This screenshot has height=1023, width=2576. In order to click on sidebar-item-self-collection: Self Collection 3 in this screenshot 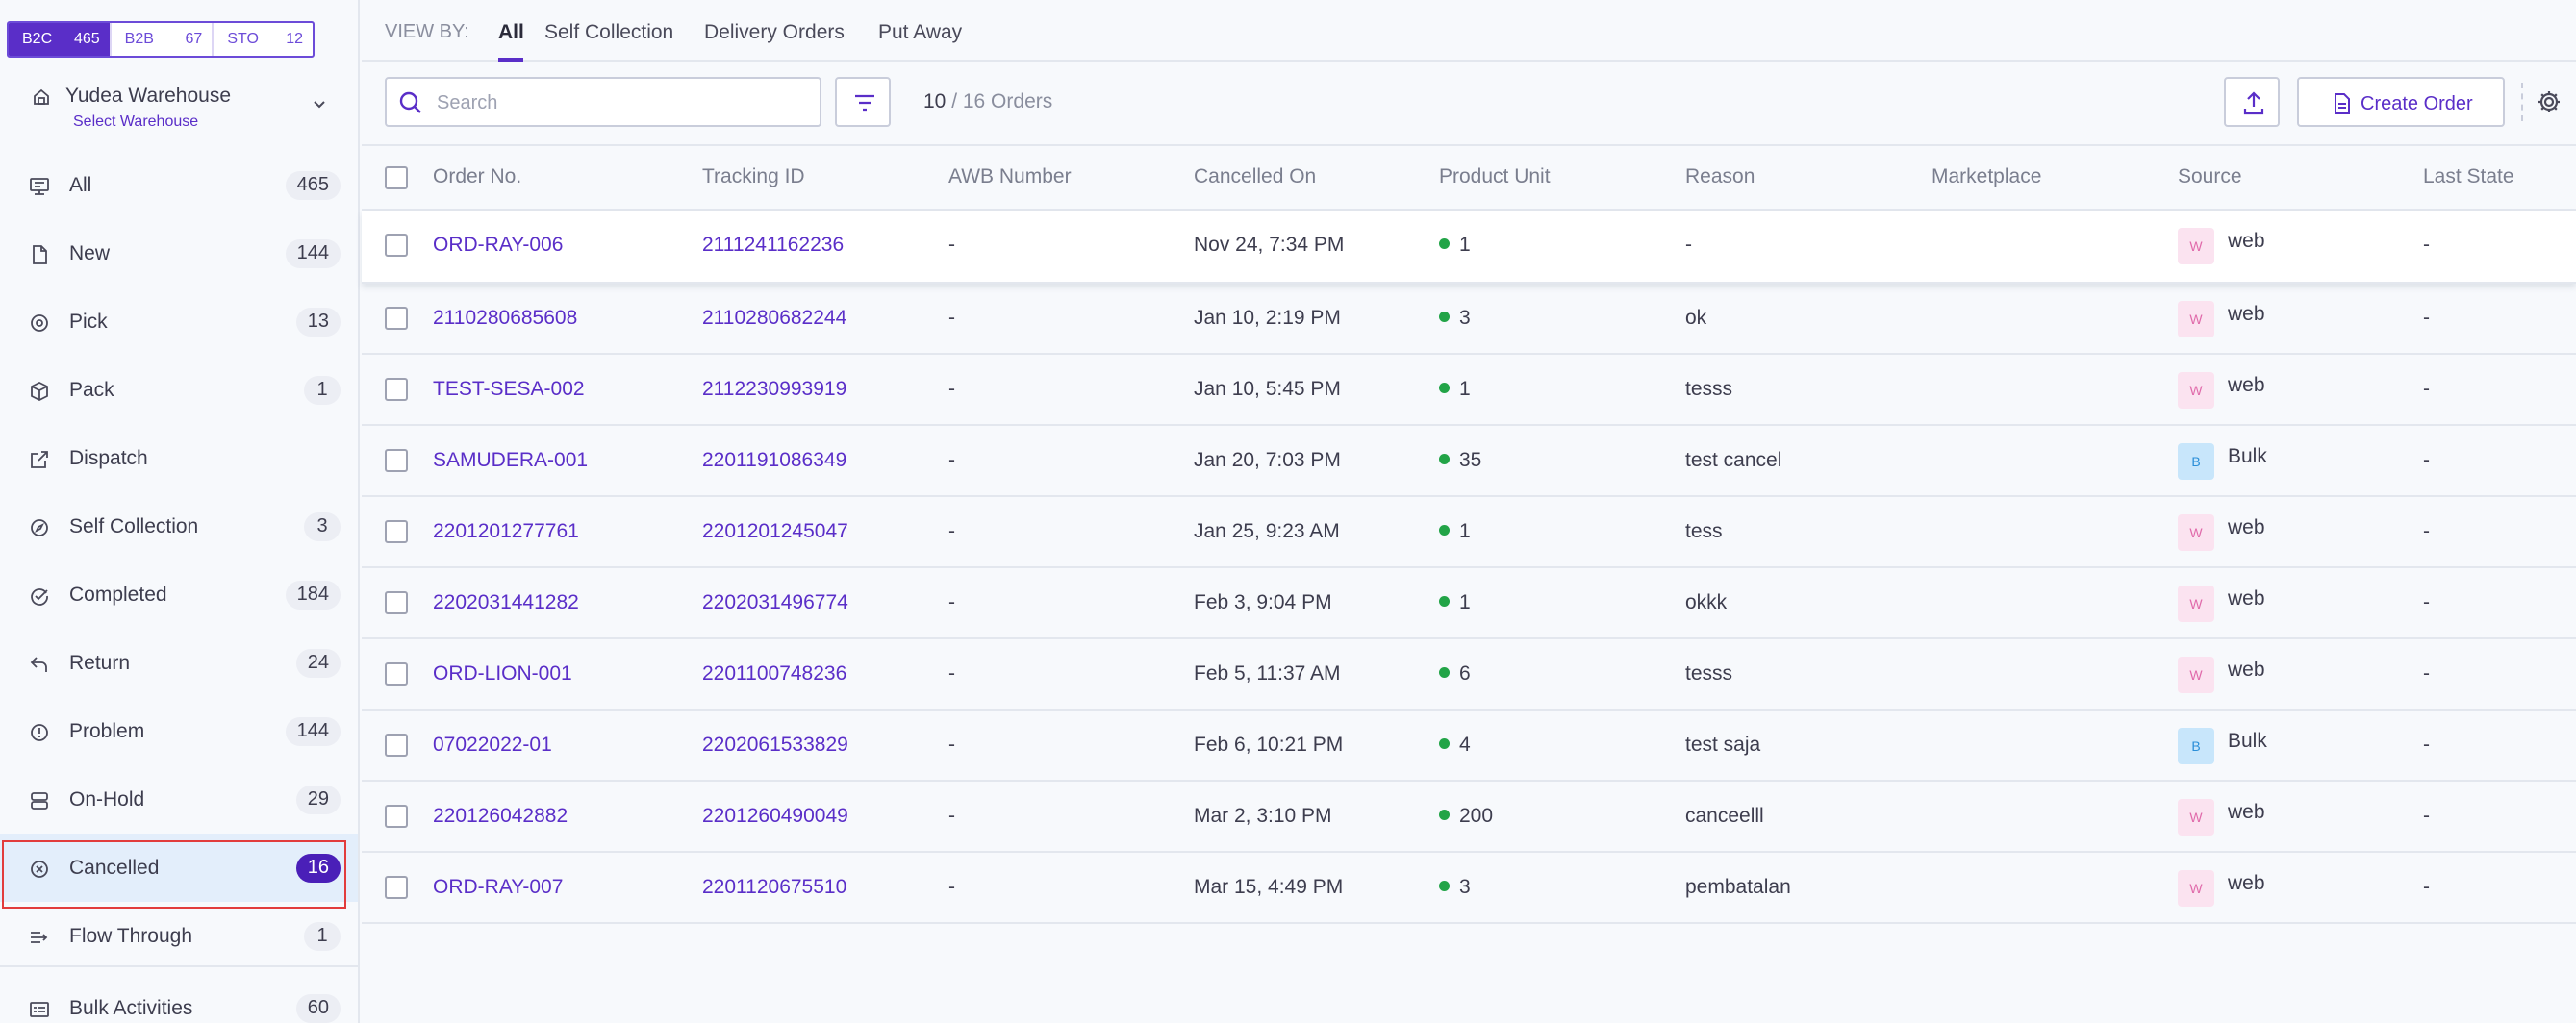, I will do `click(179, 526)`.